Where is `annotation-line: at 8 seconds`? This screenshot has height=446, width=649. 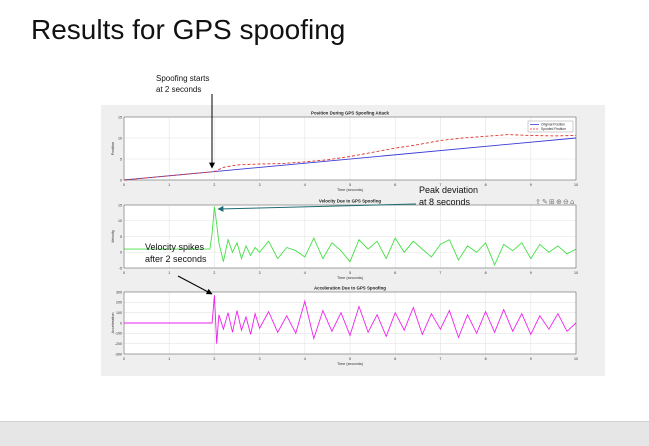 annotation-line: at 8 seconds is located at coordinates (445, 202).